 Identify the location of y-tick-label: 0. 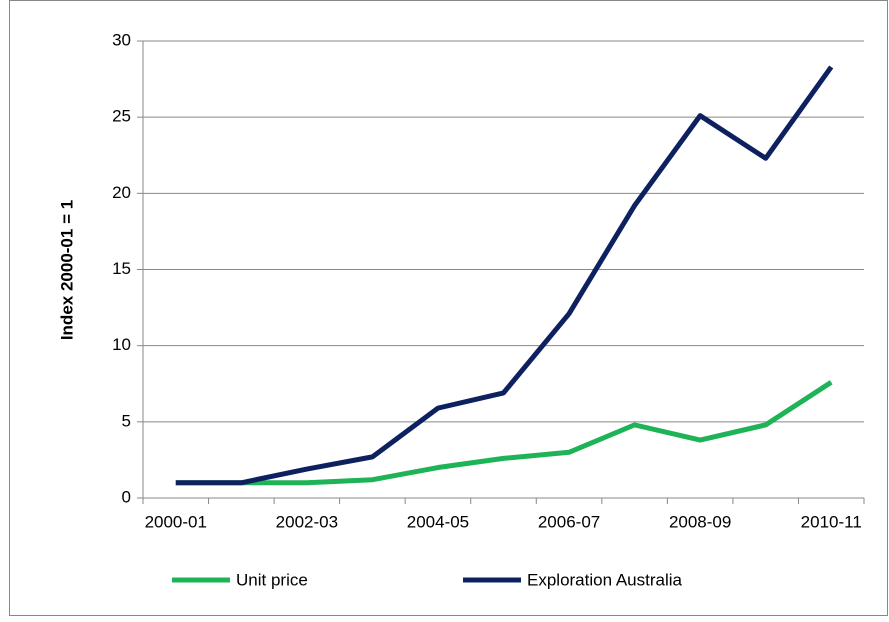
(126, 496).